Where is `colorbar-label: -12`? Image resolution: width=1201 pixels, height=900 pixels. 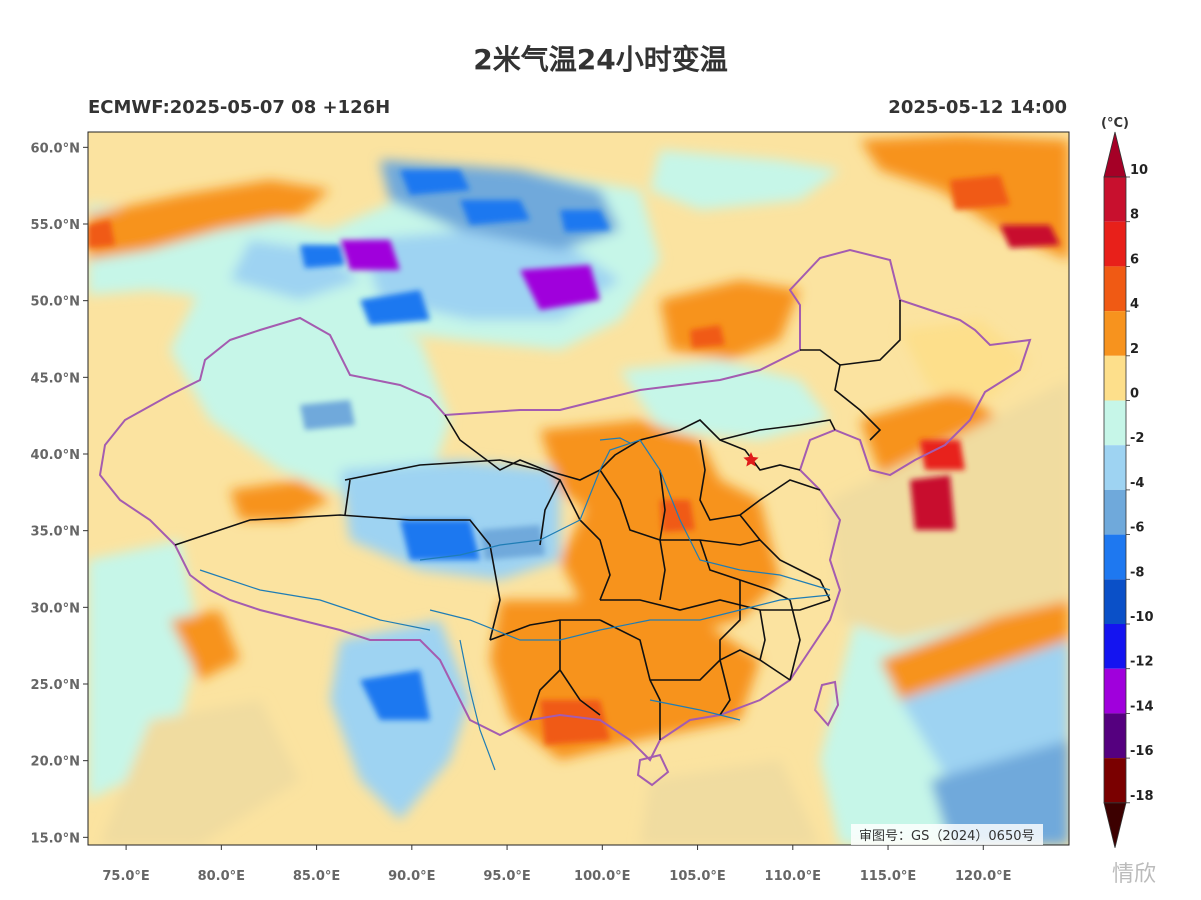
colorbar-label: -12 is located at coordinates (1142, 662).